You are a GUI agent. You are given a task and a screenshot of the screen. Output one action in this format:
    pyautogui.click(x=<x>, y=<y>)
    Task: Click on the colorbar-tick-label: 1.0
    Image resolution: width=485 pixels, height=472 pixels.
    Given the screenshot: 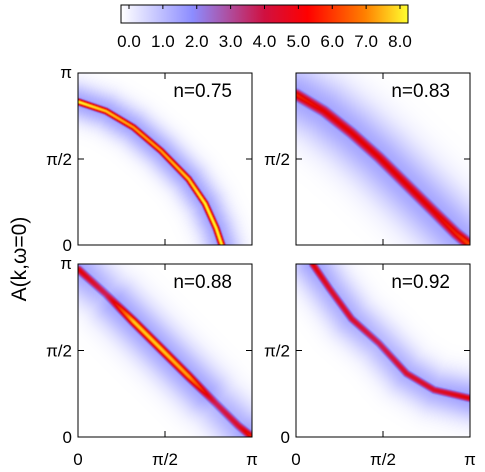 What is the action you would take?
    pyautogui.click(x=163, y=41)
    